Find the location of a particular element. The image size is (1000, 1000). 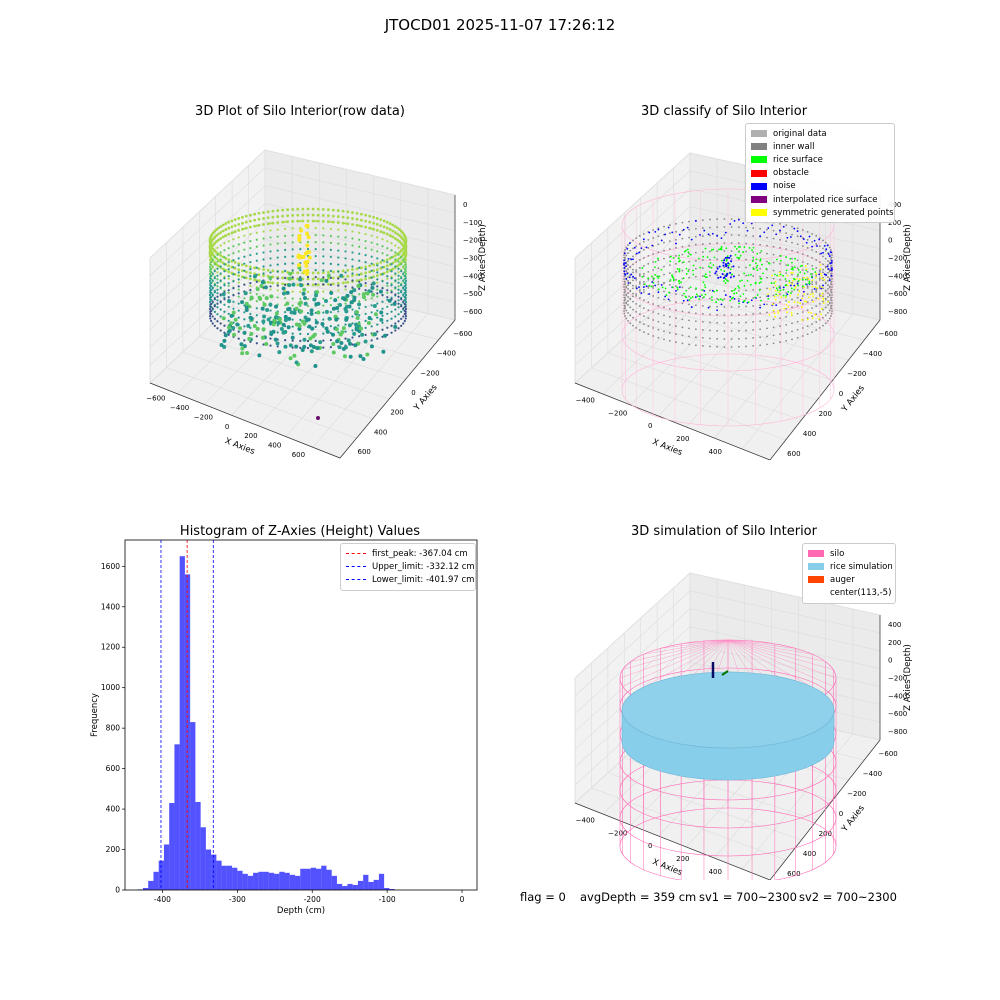

silo-wire is located at coordinates (776, 650).